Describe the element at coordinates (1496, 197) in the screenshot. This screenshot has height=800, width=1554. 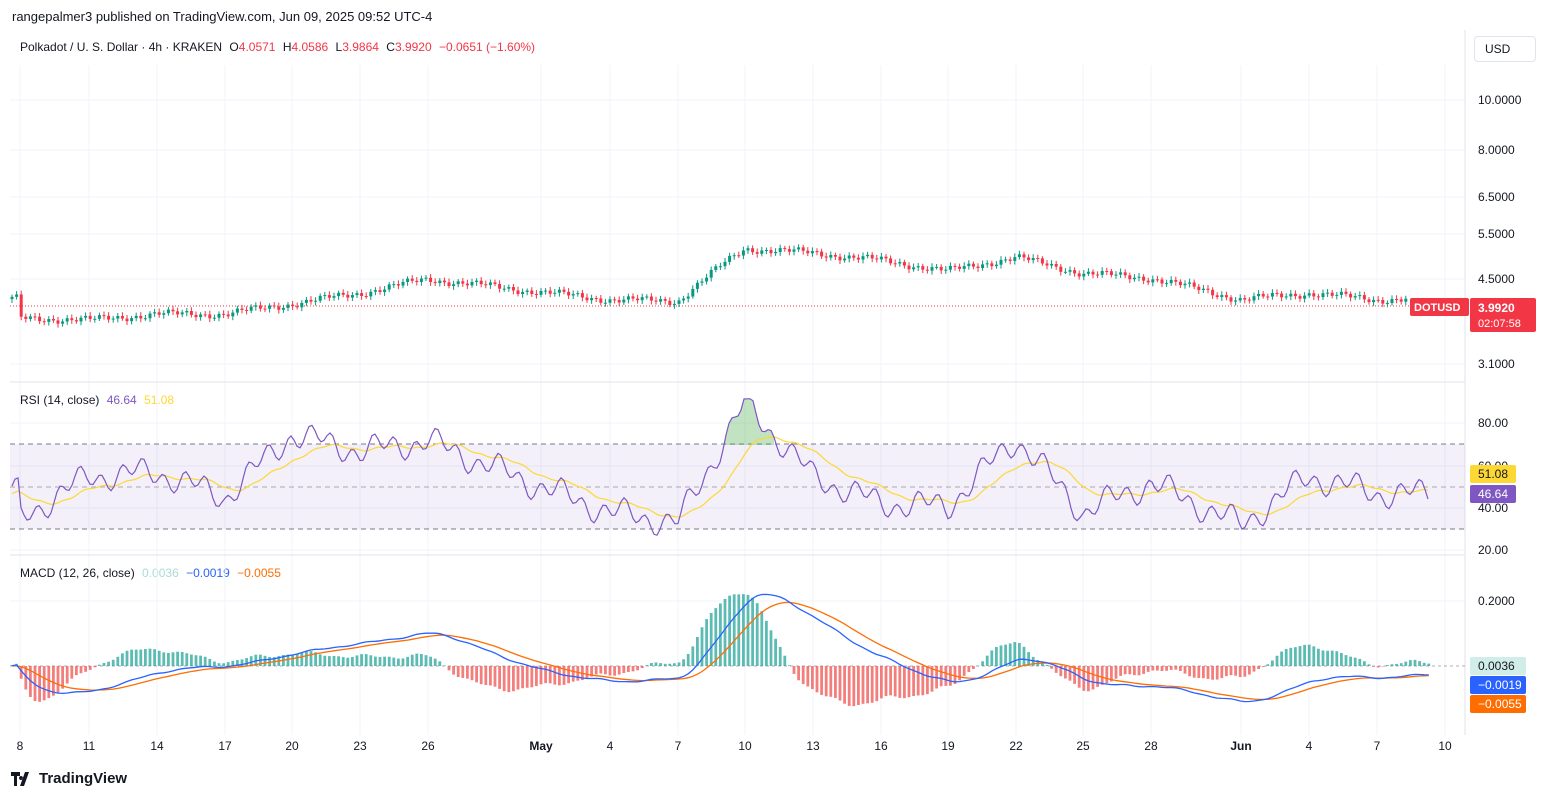
I see `price-tick-label: 6.5000` at that location.